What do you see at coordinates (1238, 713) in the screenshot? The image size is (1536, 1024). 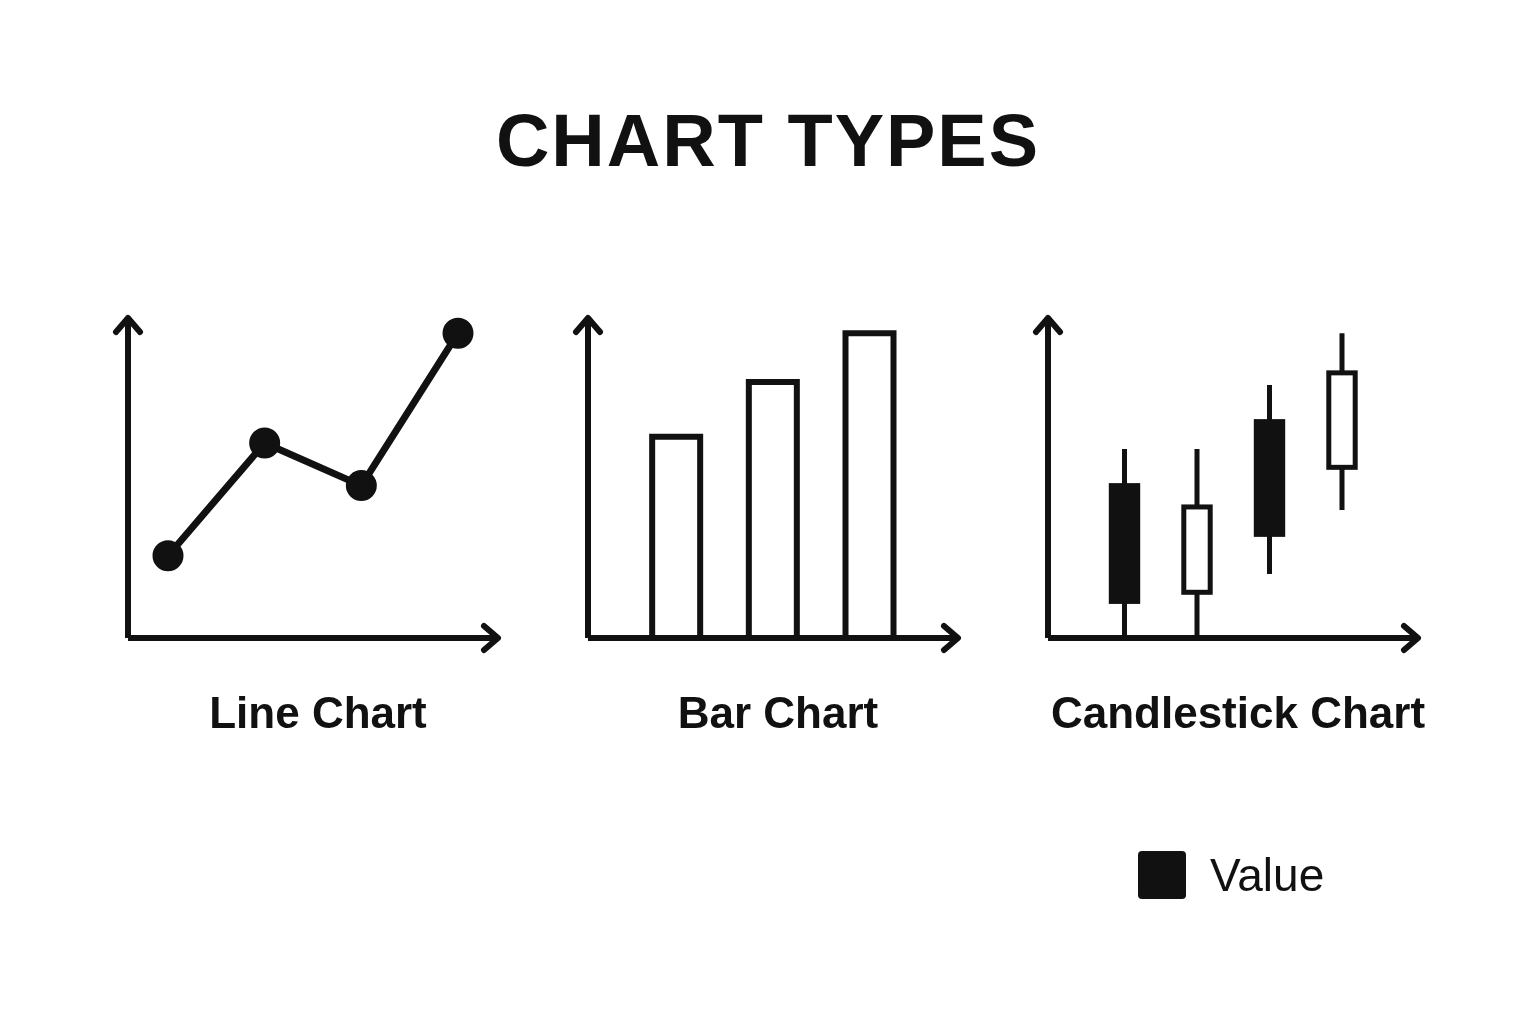 I see `x-axis-title: Candlestick Chart` at bounding box center [1238, 713].